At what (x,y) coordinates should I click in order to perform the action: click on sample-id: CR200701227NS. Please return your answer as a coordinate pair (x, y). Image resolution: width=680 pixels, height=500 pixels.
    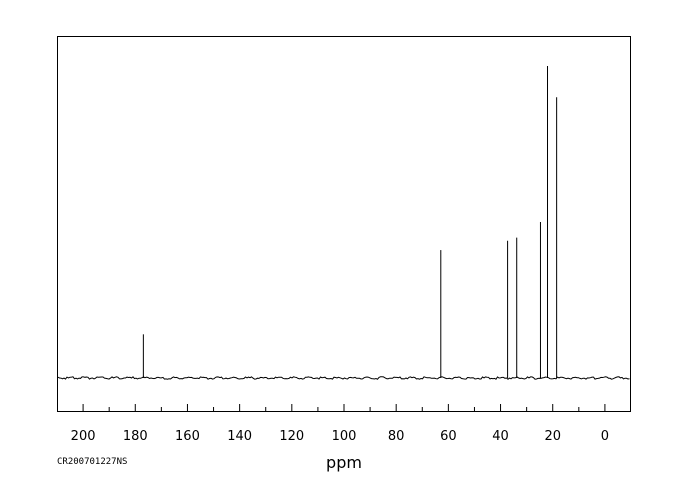
    Looking at the image, I should click on (92, 462).